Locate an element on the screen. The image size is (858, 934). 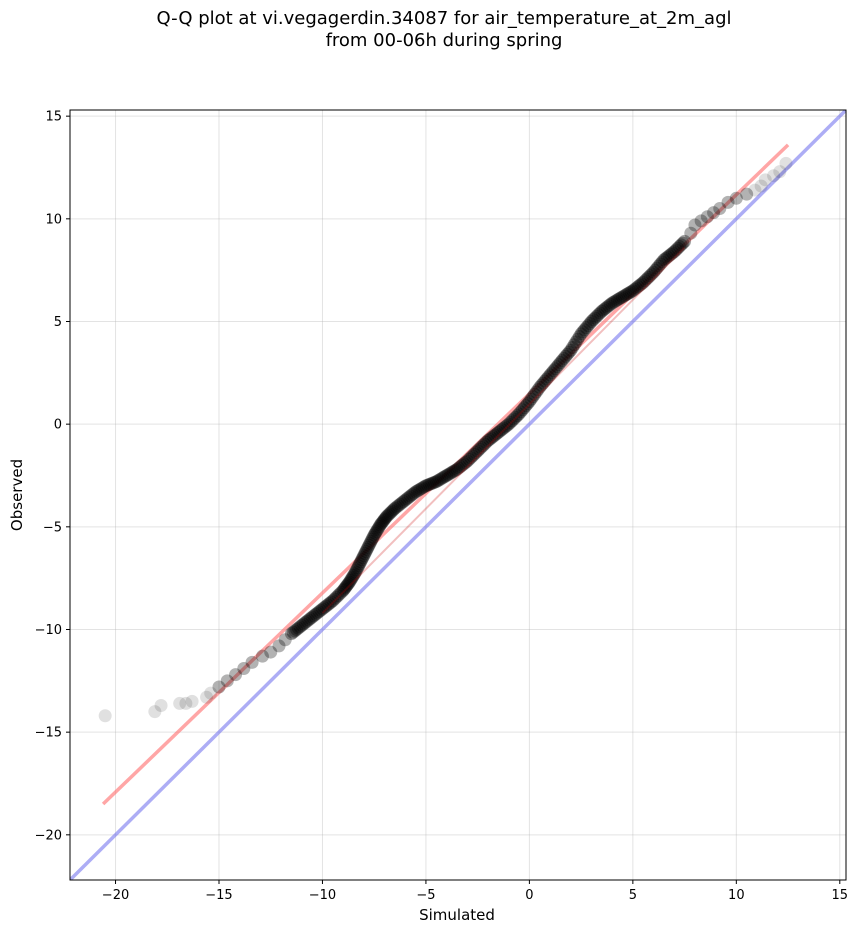
y-tick-label: 15 is located at coordinates (53, 117).